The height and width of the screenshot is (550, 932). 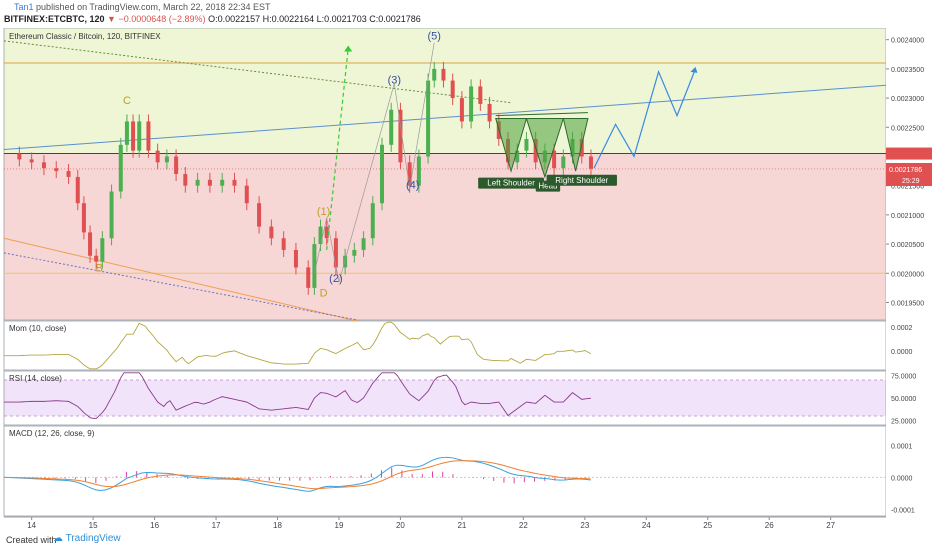 I want to click on y-tick-label: 0.0020000, so click(x=907, y=274).